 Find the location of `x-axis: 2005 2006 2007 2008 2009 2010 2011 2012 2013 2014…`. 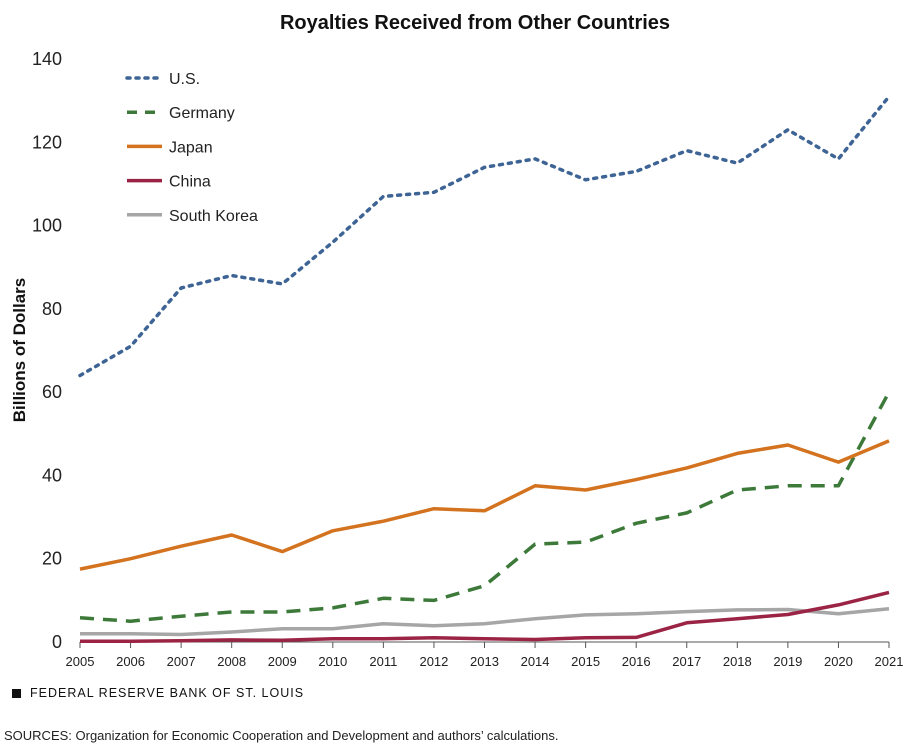

x-axis: 2005 2006 2007 2008 2009 2010 2011 2012 2013 2014… is located at coordinates (485, 655).